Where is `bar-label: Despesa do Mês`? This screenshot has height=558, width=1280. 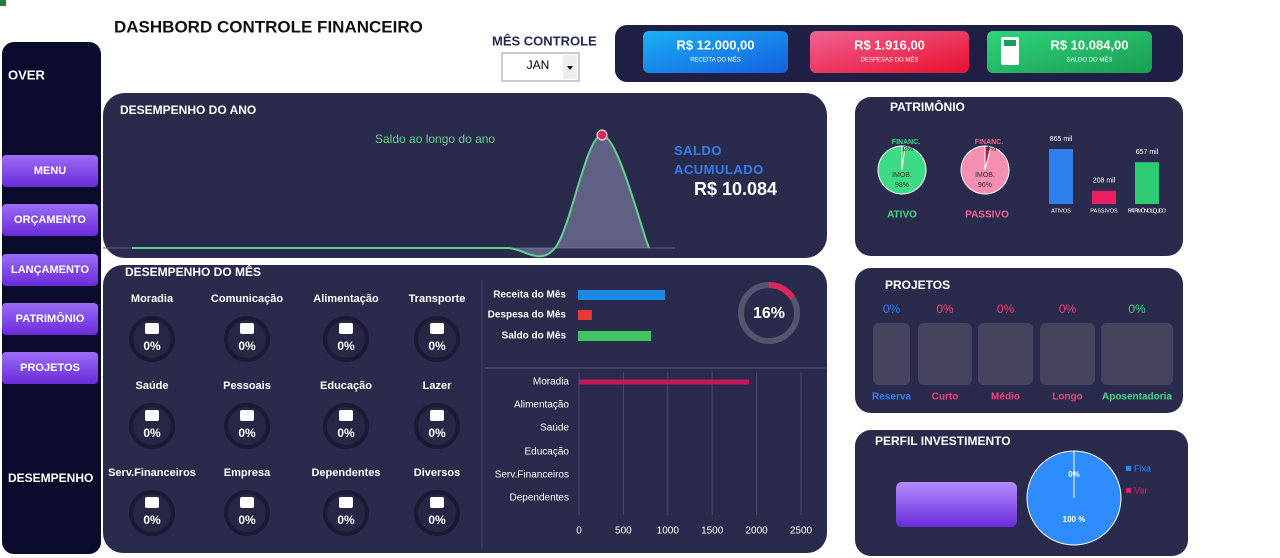
bar-label: Despesa do Mês is located at coordinates (527, 315).